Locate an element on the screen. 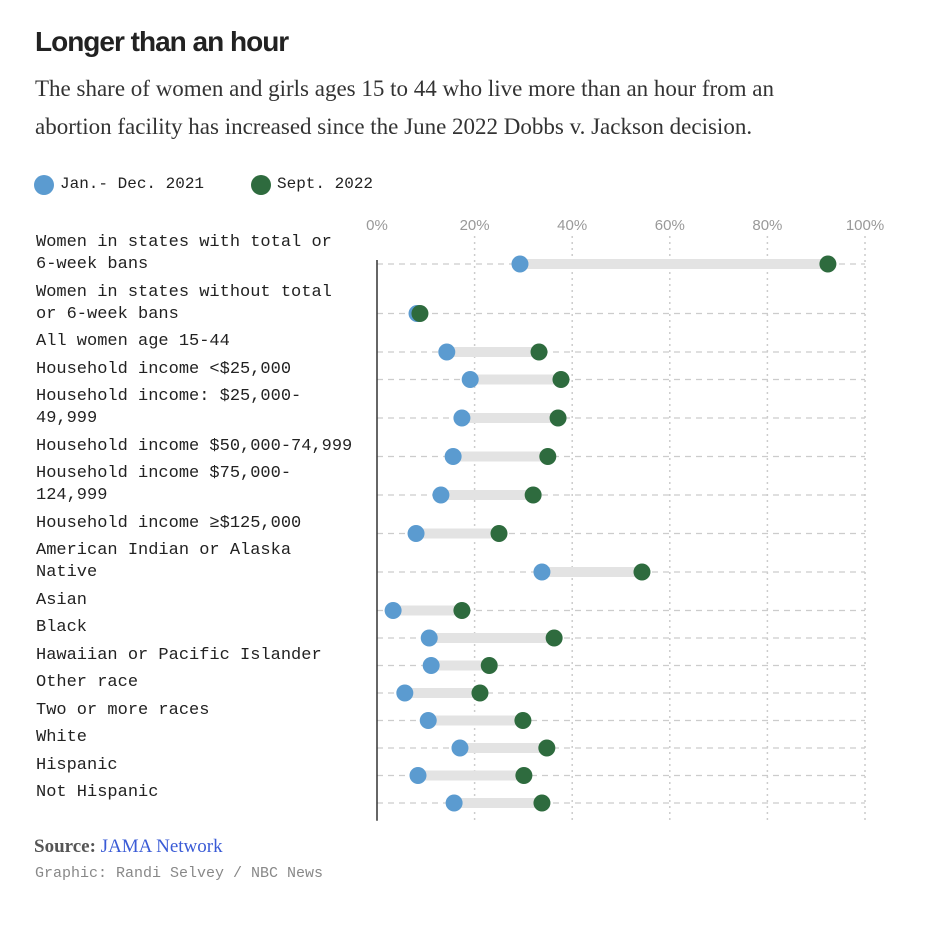  category-label: All women age 15-44 is located at coordinates (133, 341).